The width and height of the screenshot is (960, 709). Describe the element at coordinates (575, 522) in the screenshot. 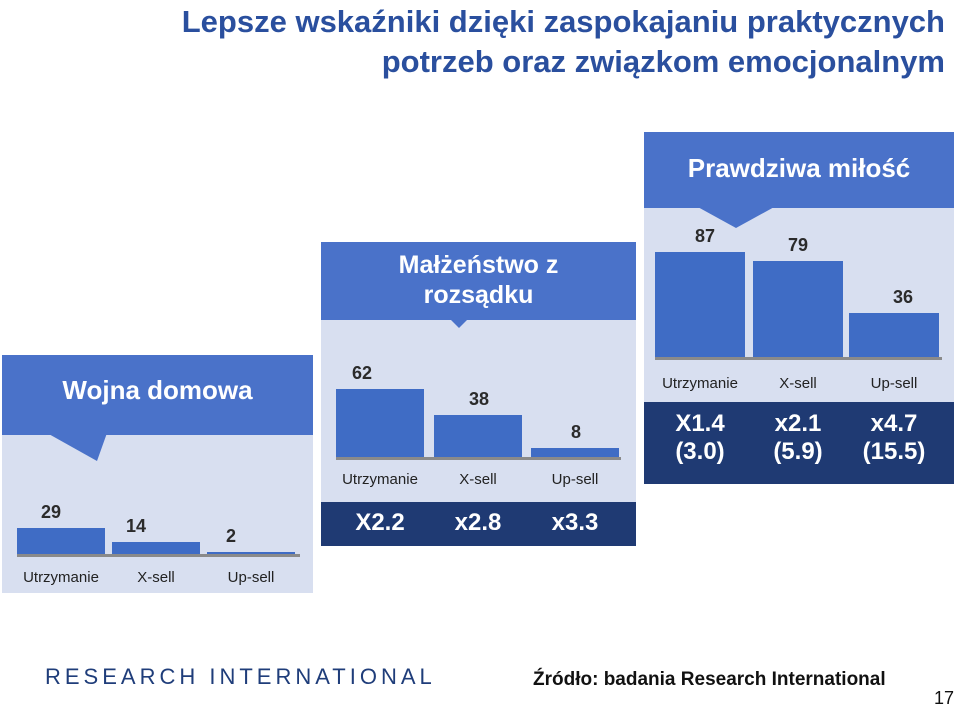

I see `multiplier-label: x3.3` at that location.